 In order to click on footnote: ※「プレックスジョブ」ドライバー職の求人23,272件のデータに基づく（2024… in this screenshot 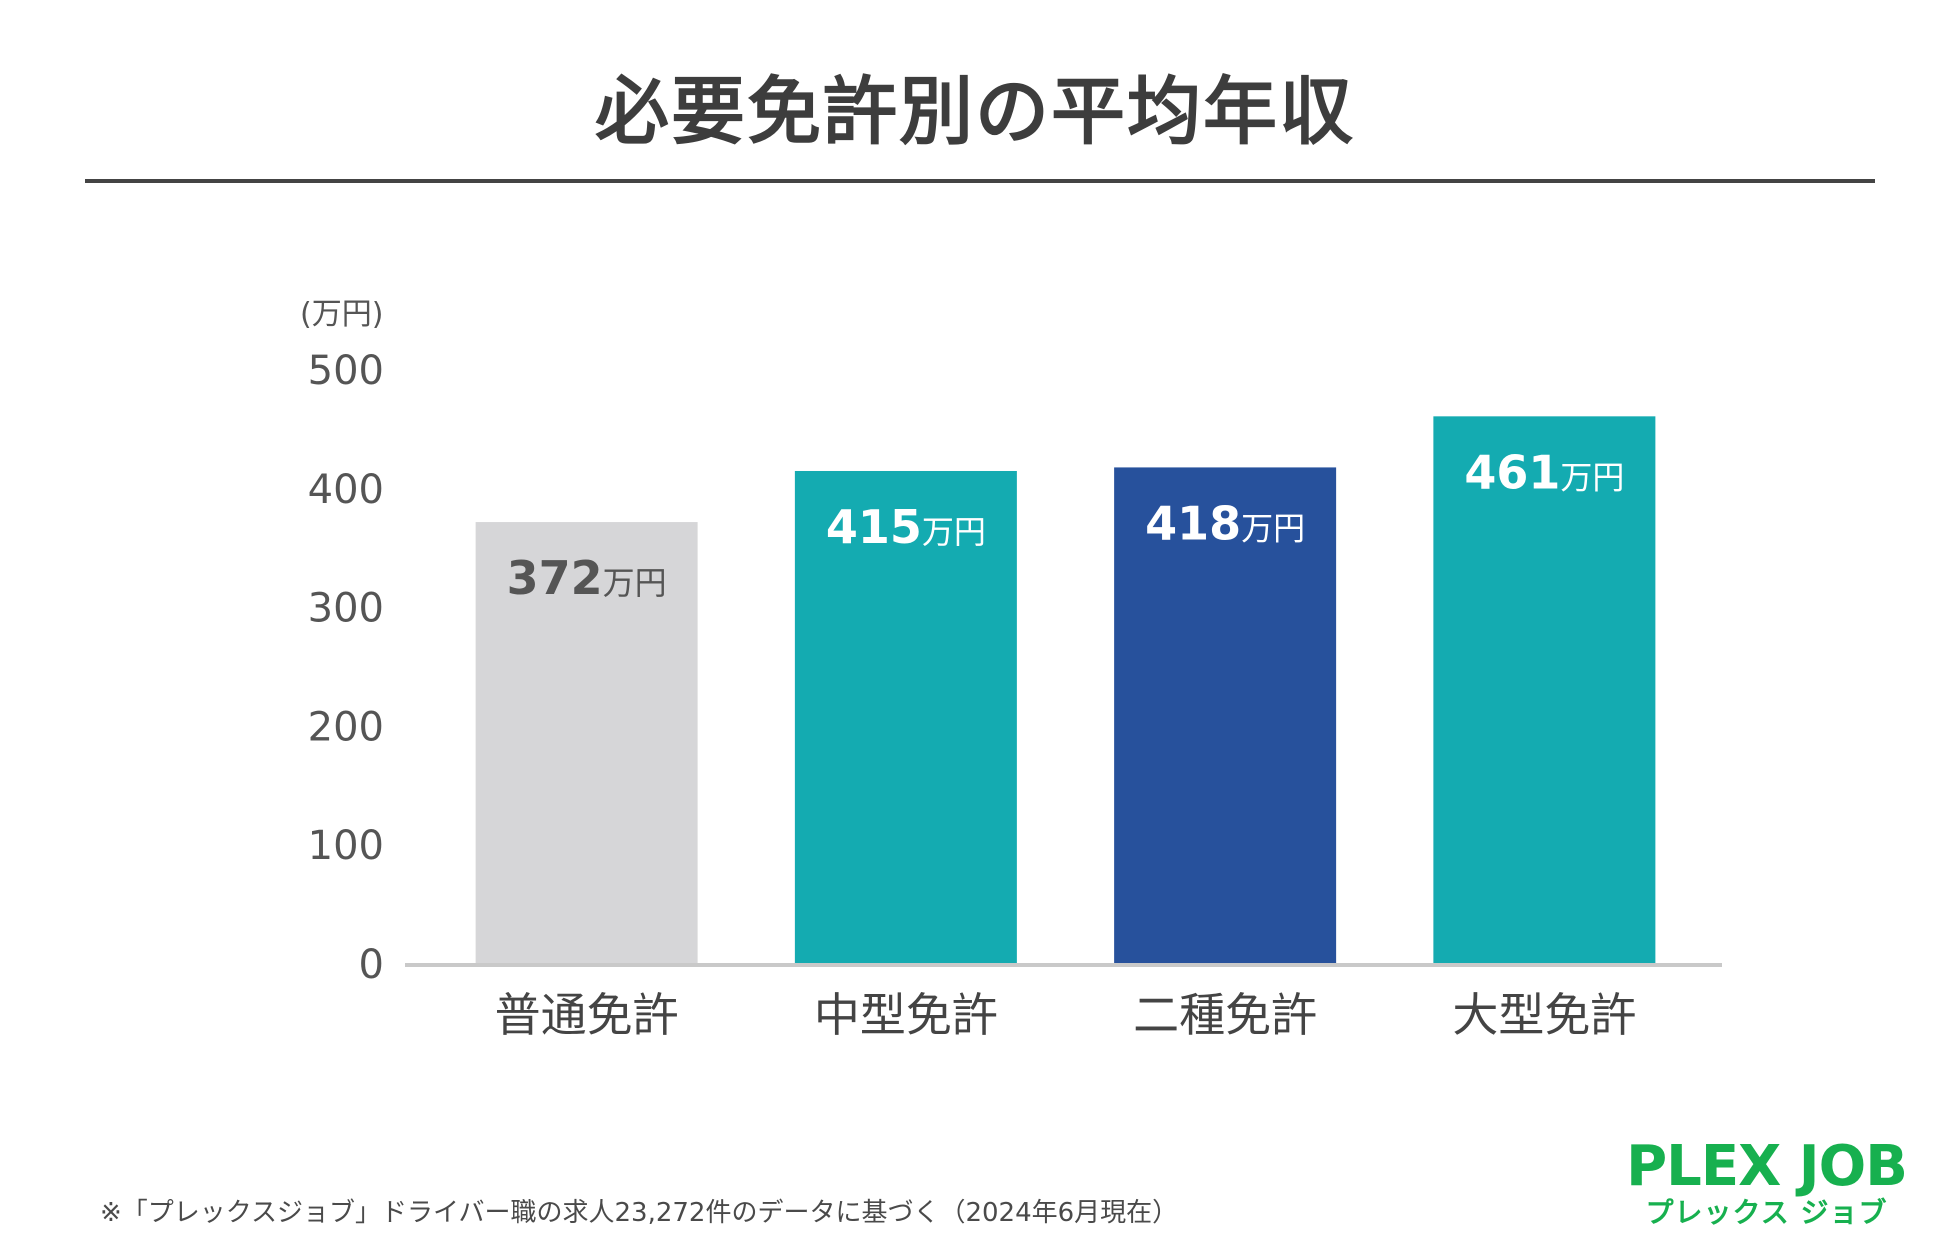, I will do `click(639, 1213)`.